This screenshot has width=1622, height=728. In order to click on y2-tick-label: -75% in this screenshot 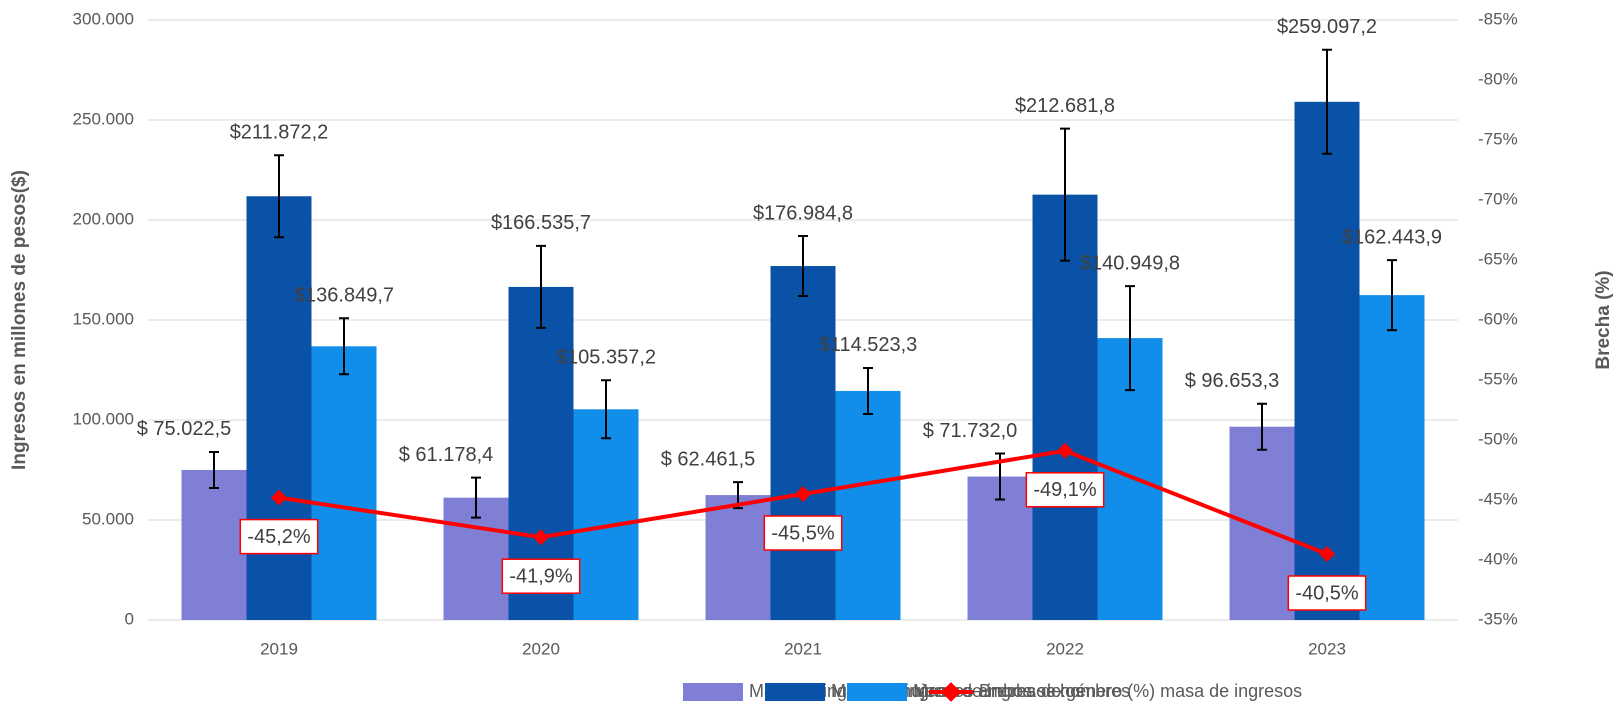, I will do `click(1498, 138)`.